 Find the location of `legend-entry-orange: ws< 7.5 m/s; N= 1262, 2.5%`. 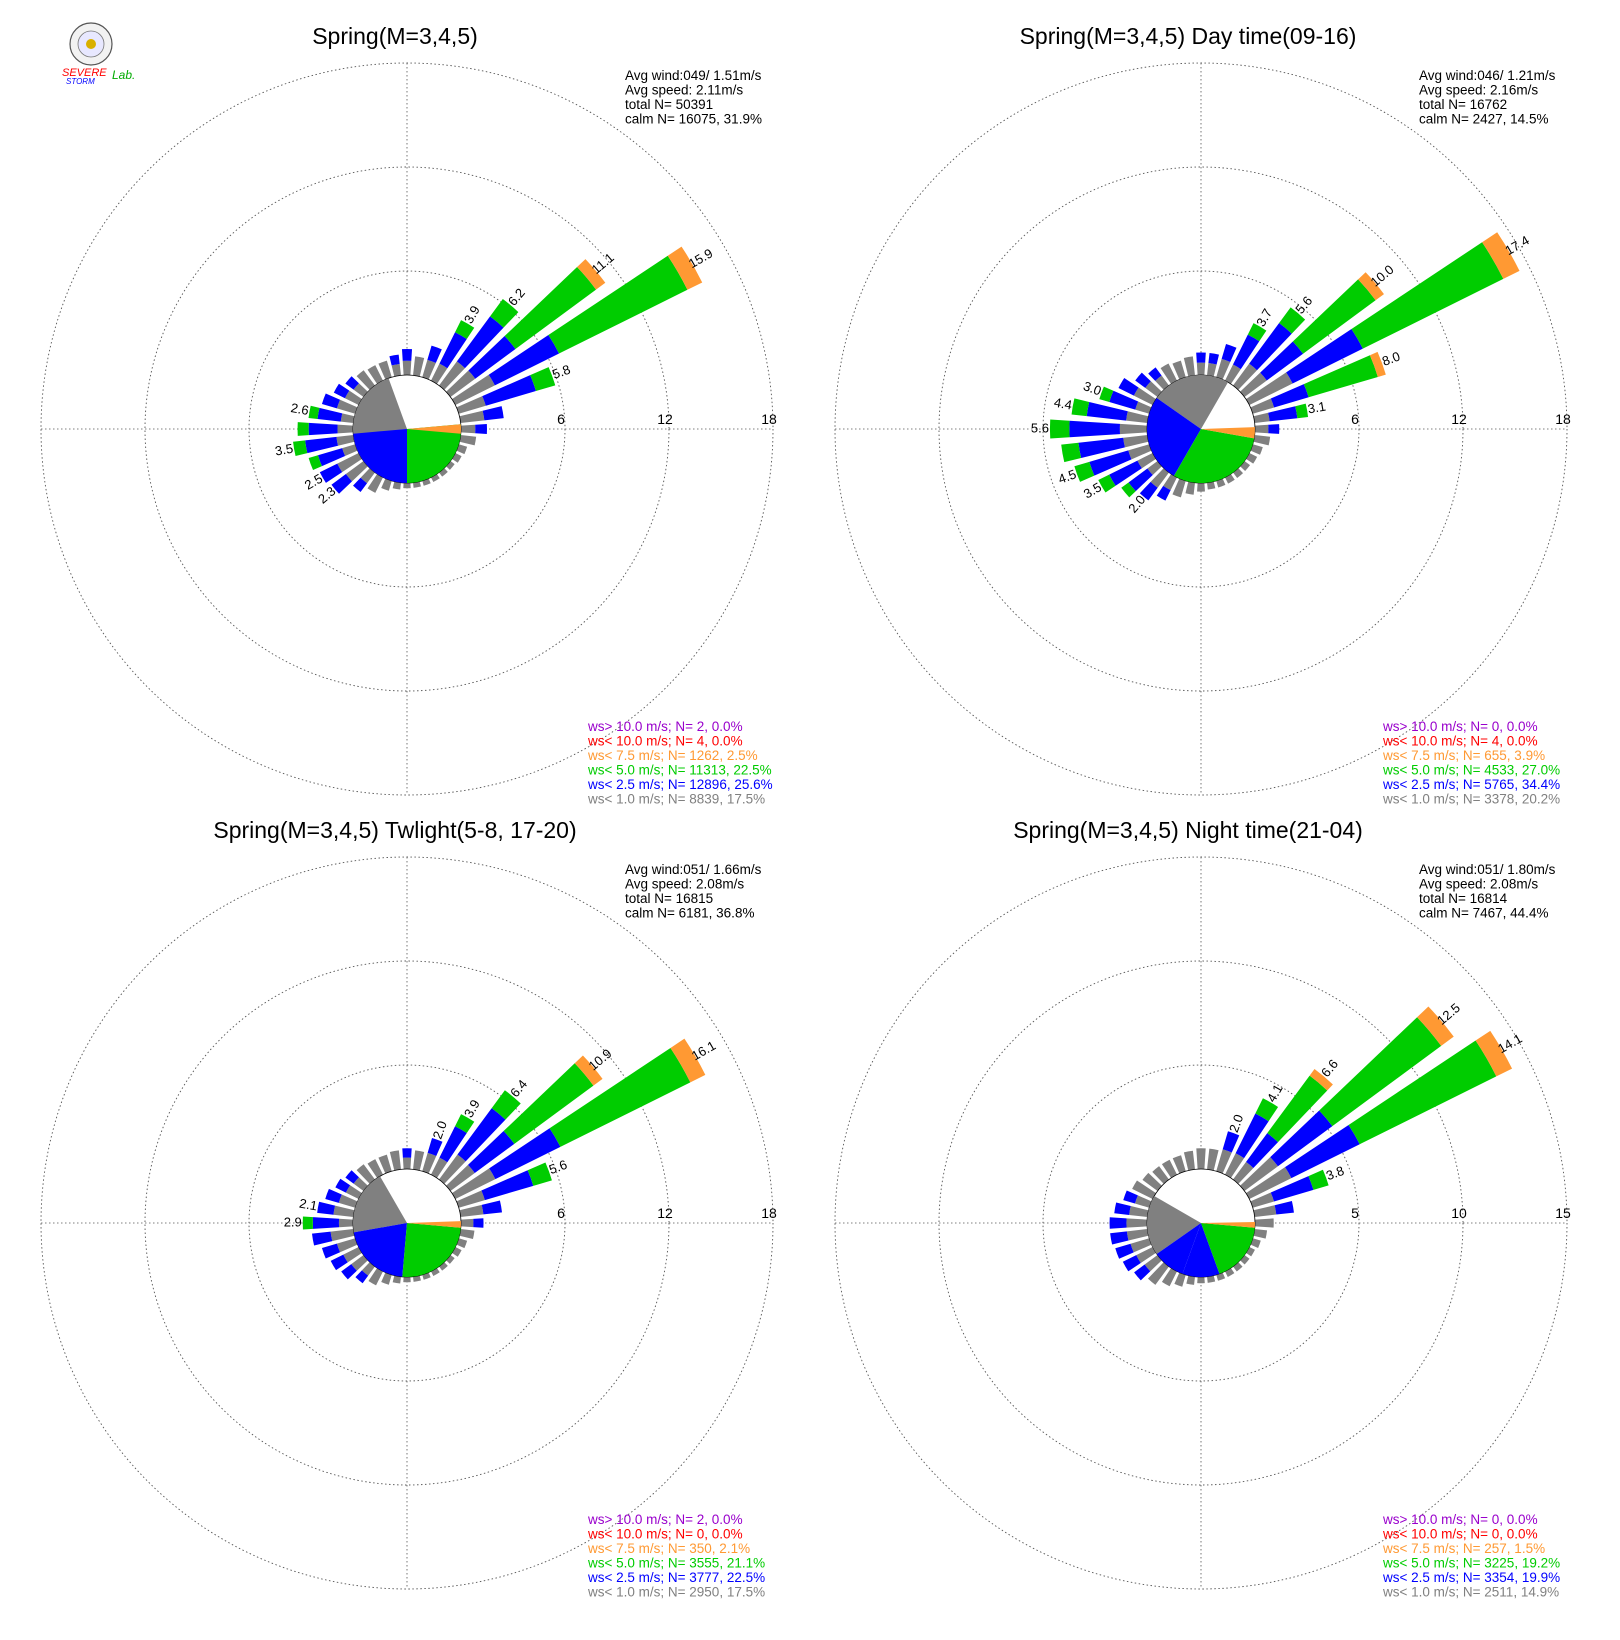

legend-entry-orange: ws< 7.5 m/s; N= 1262, 2.5% is located at coordinates (672, 755).